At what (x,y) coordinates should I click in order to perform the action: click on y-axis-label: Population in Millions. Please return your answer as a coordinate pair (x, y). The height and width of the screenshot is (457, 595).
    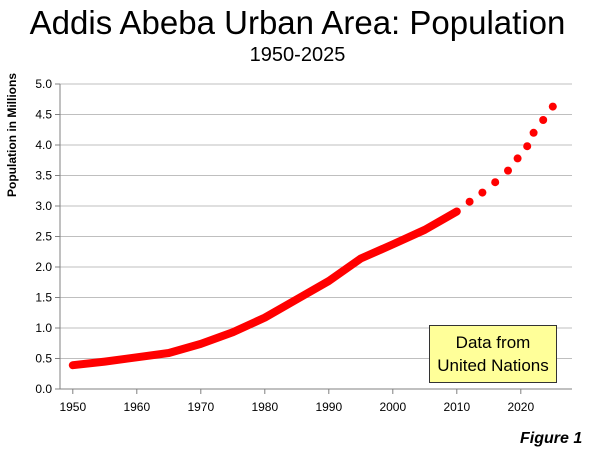
    Looking at the image, I should click on (12, 135).